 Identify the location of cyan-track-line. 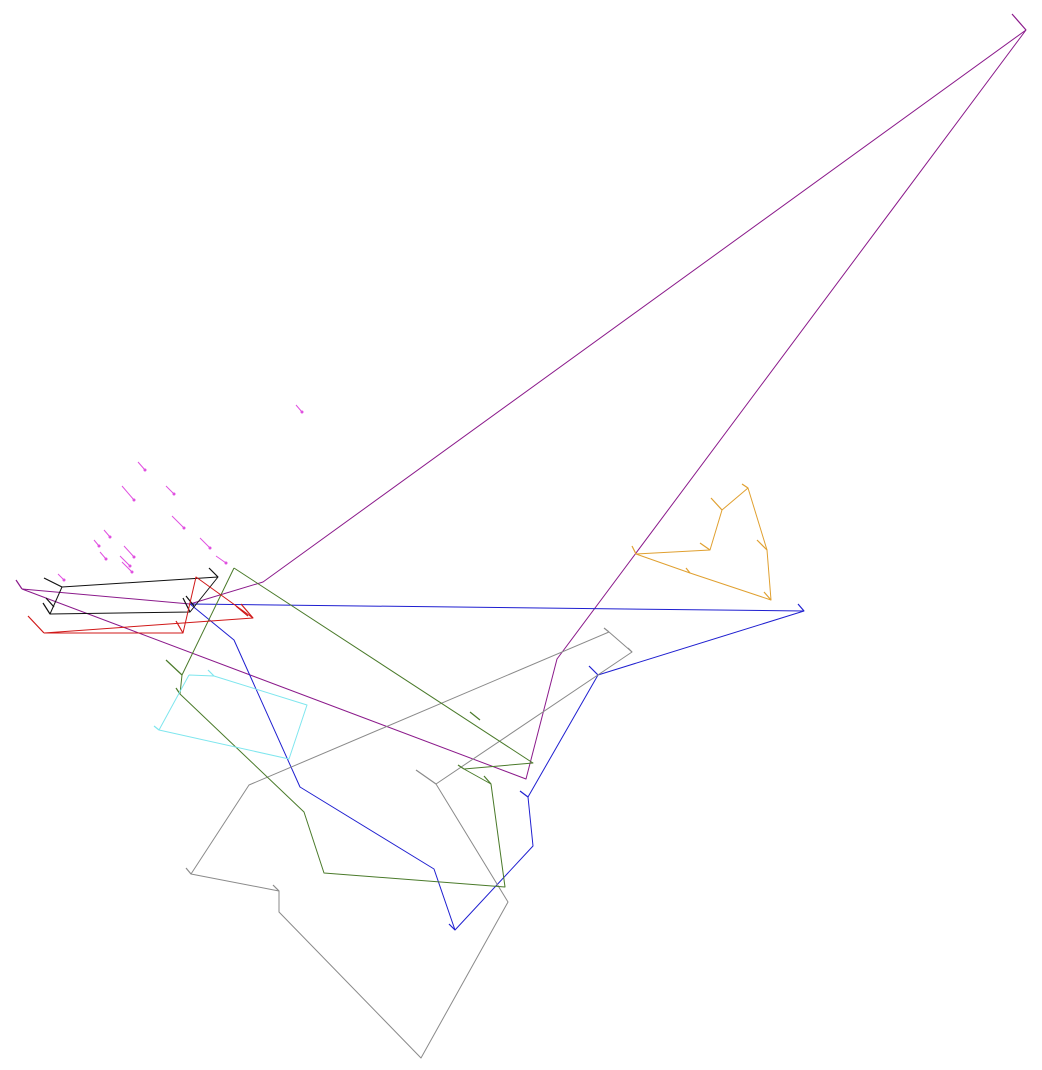
(233, 717).